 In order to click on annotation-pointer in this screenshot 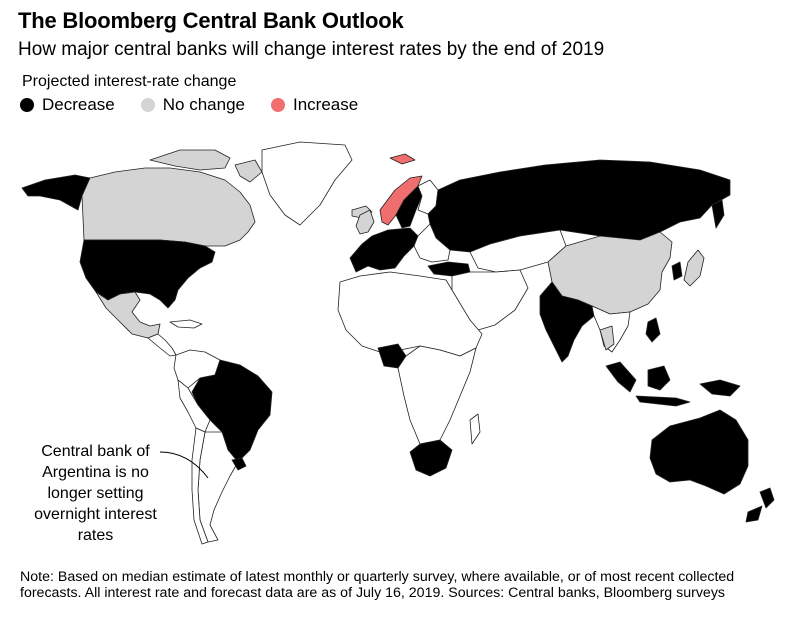, I will do `click(184, 465)`.